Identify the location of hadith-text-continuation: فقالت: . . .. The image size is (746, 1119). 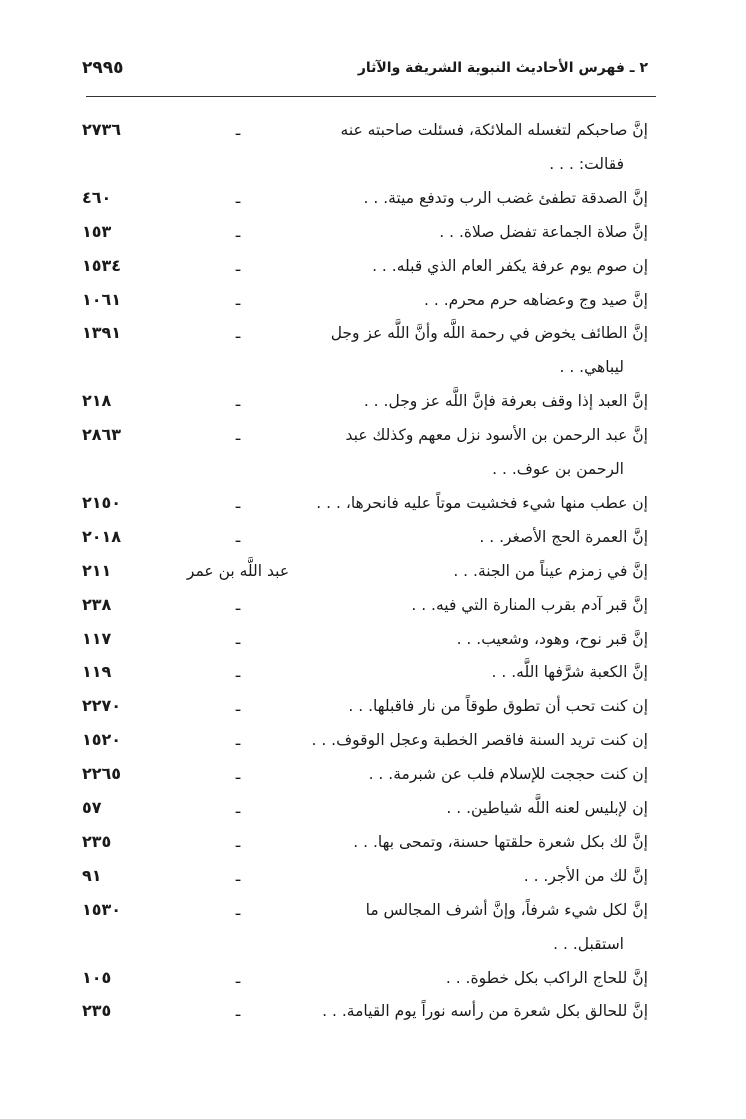
(586, 163).